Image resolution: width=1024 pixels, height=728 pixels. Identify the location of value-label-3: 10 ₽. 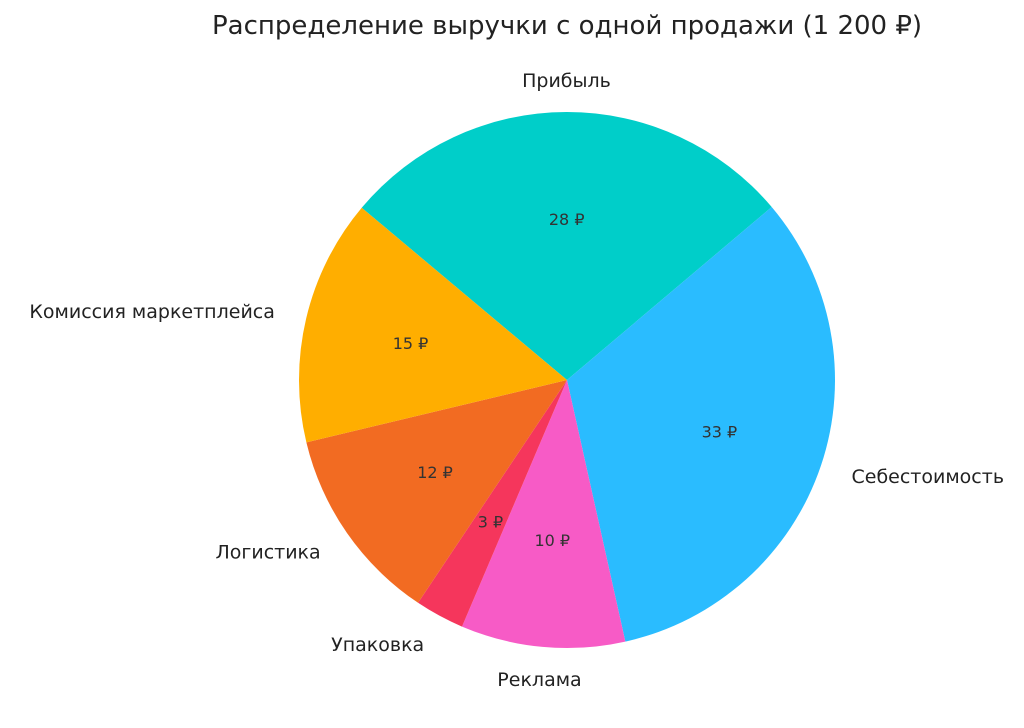
(552, 540).